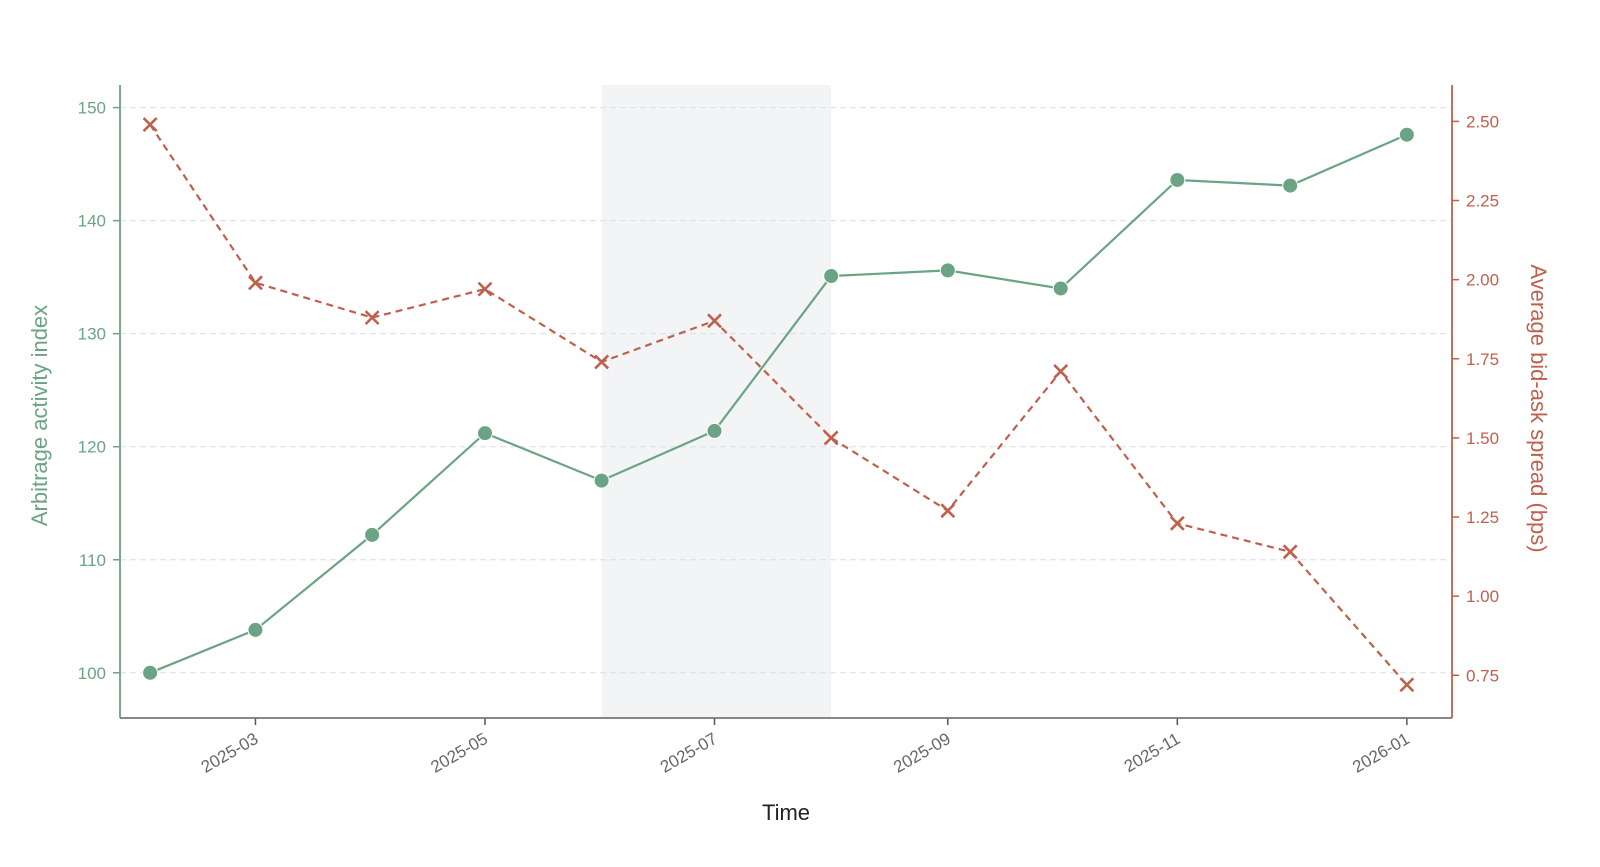  What do you see at coordinates (92, 334) in the screenshot?
I see `left-tick-label: 130` at bounding box center [92, 334].